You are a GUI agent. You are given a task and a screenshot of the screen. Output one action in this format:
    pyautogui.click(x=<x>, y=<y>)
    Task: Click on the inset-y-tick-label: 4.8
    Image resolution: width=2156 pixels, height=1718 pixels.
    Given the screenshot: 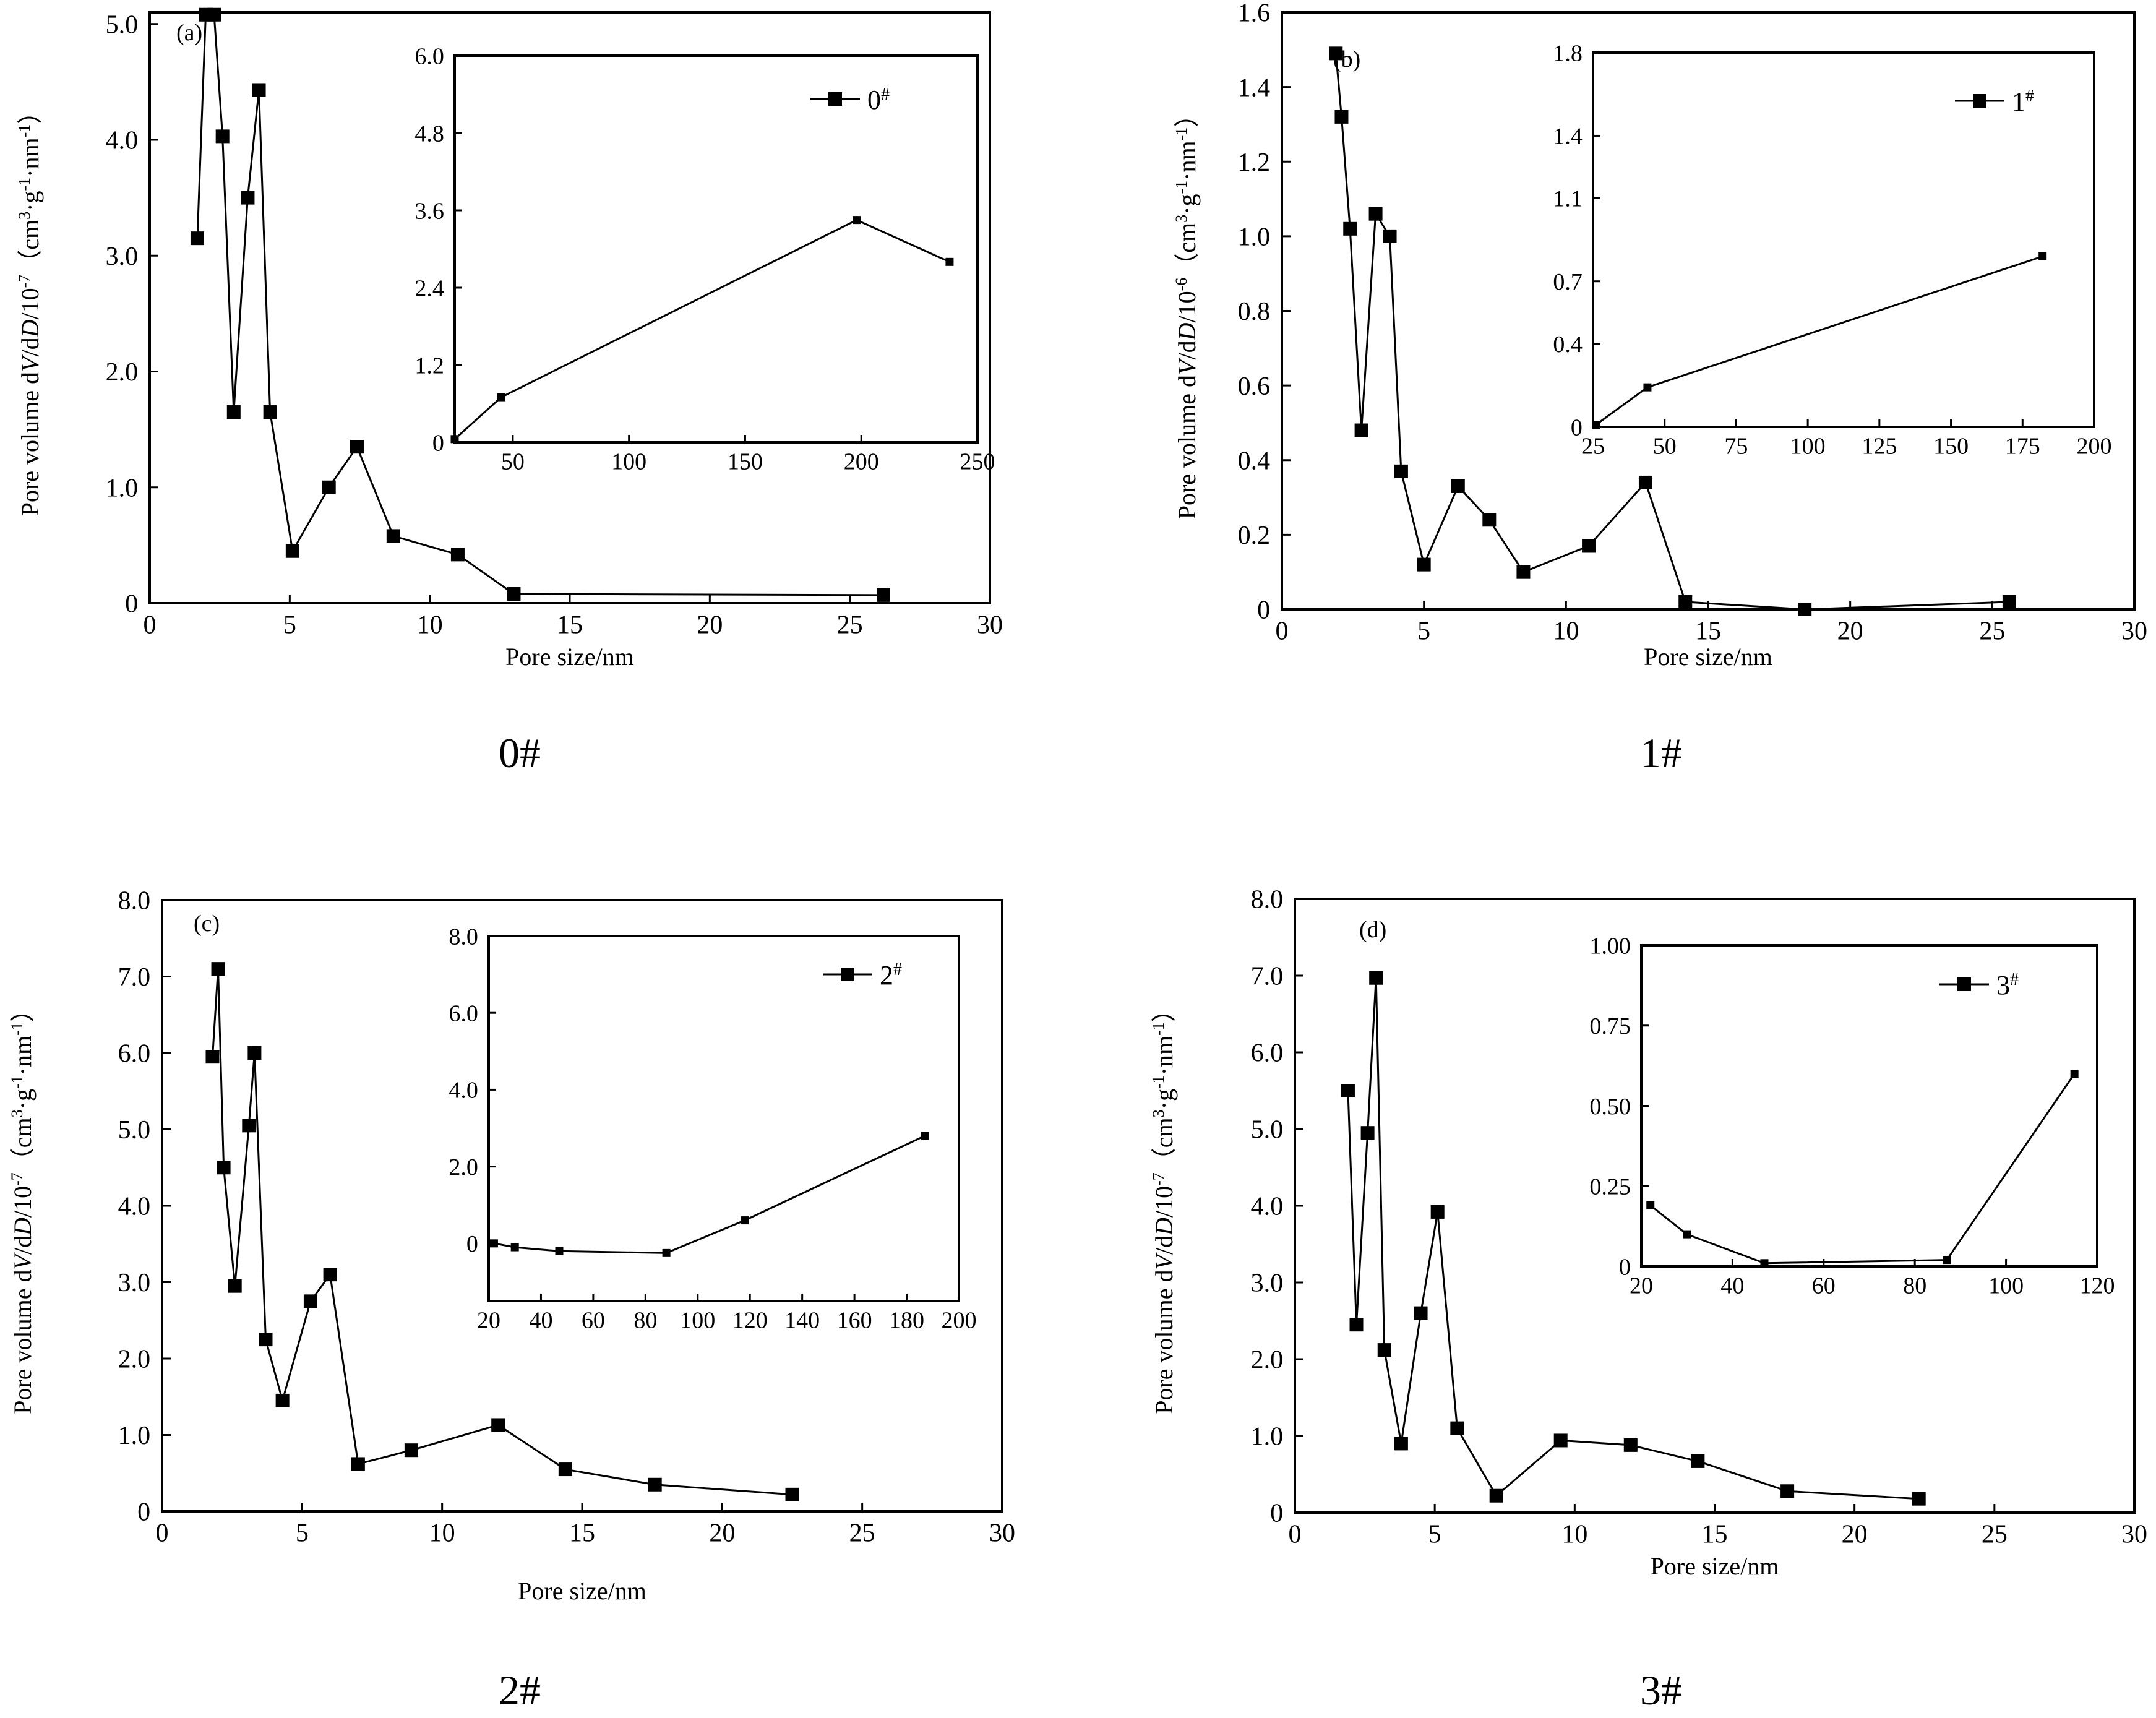 What is the action you would take?
    pyautogui.click(x=429, y=134)
    